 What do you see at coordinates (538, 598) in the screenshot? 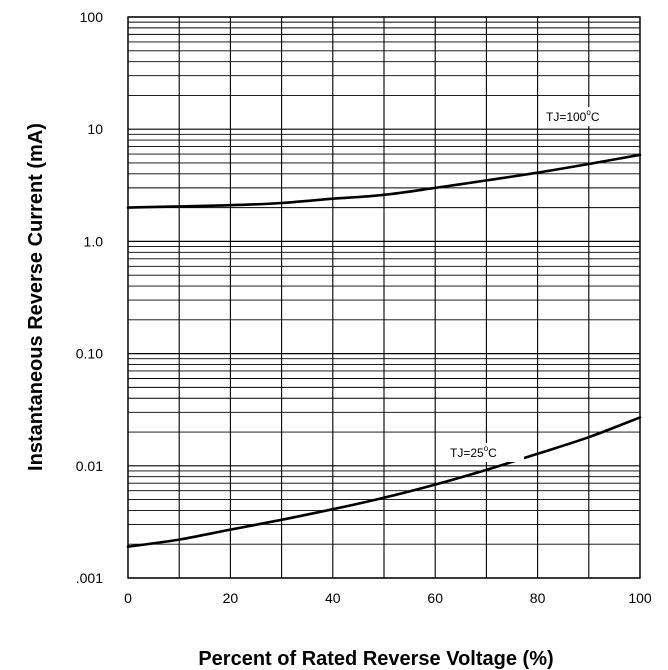
I see `x-tick-label: 80` at bounding box center [538, 598].